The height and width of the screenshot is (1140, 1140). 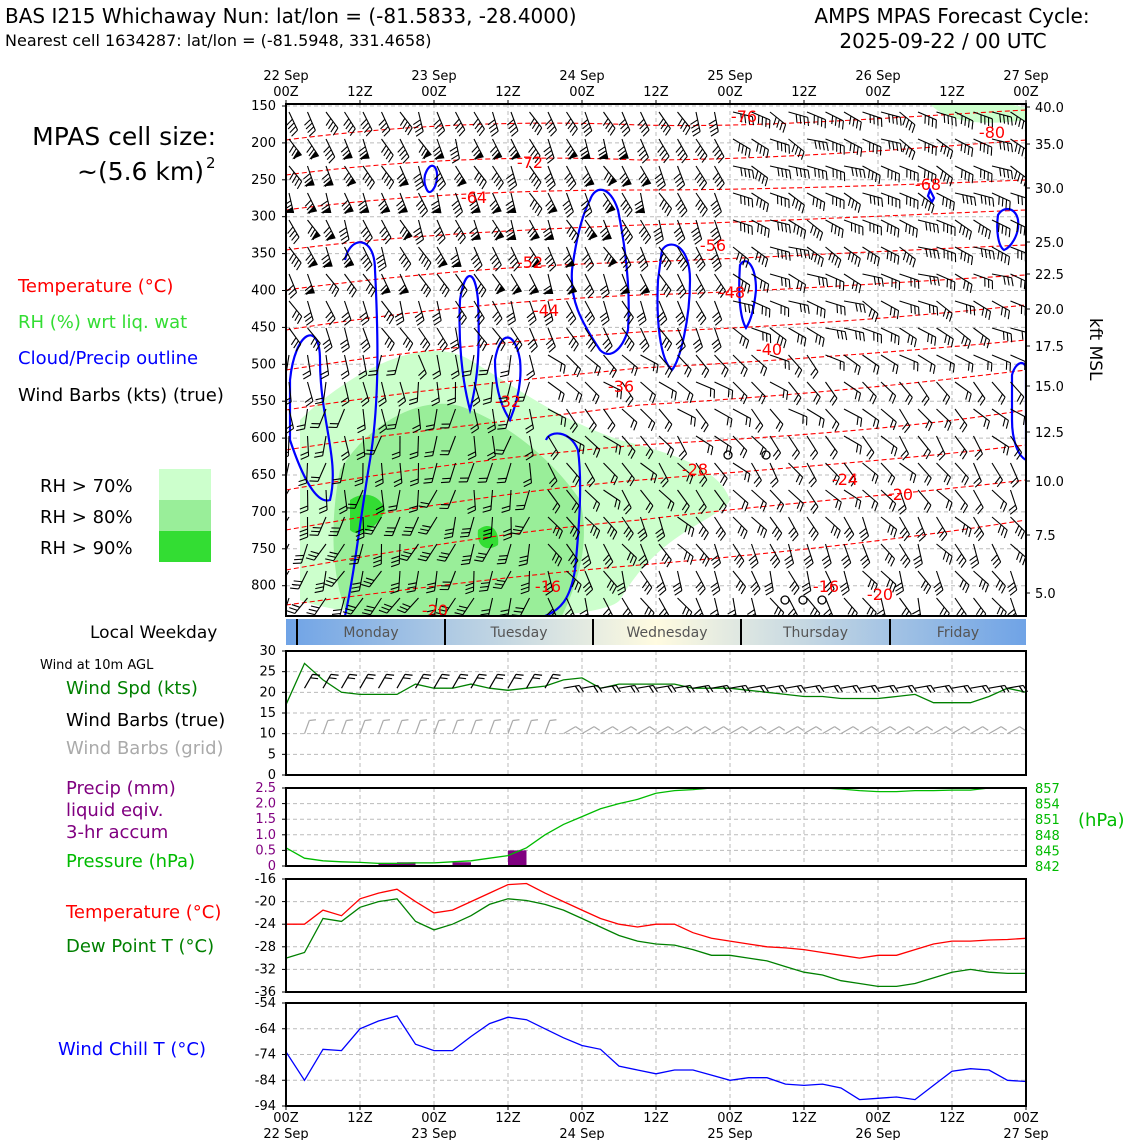 I want to click on weekday-label: Wednesday, so click(x=666, y=633).